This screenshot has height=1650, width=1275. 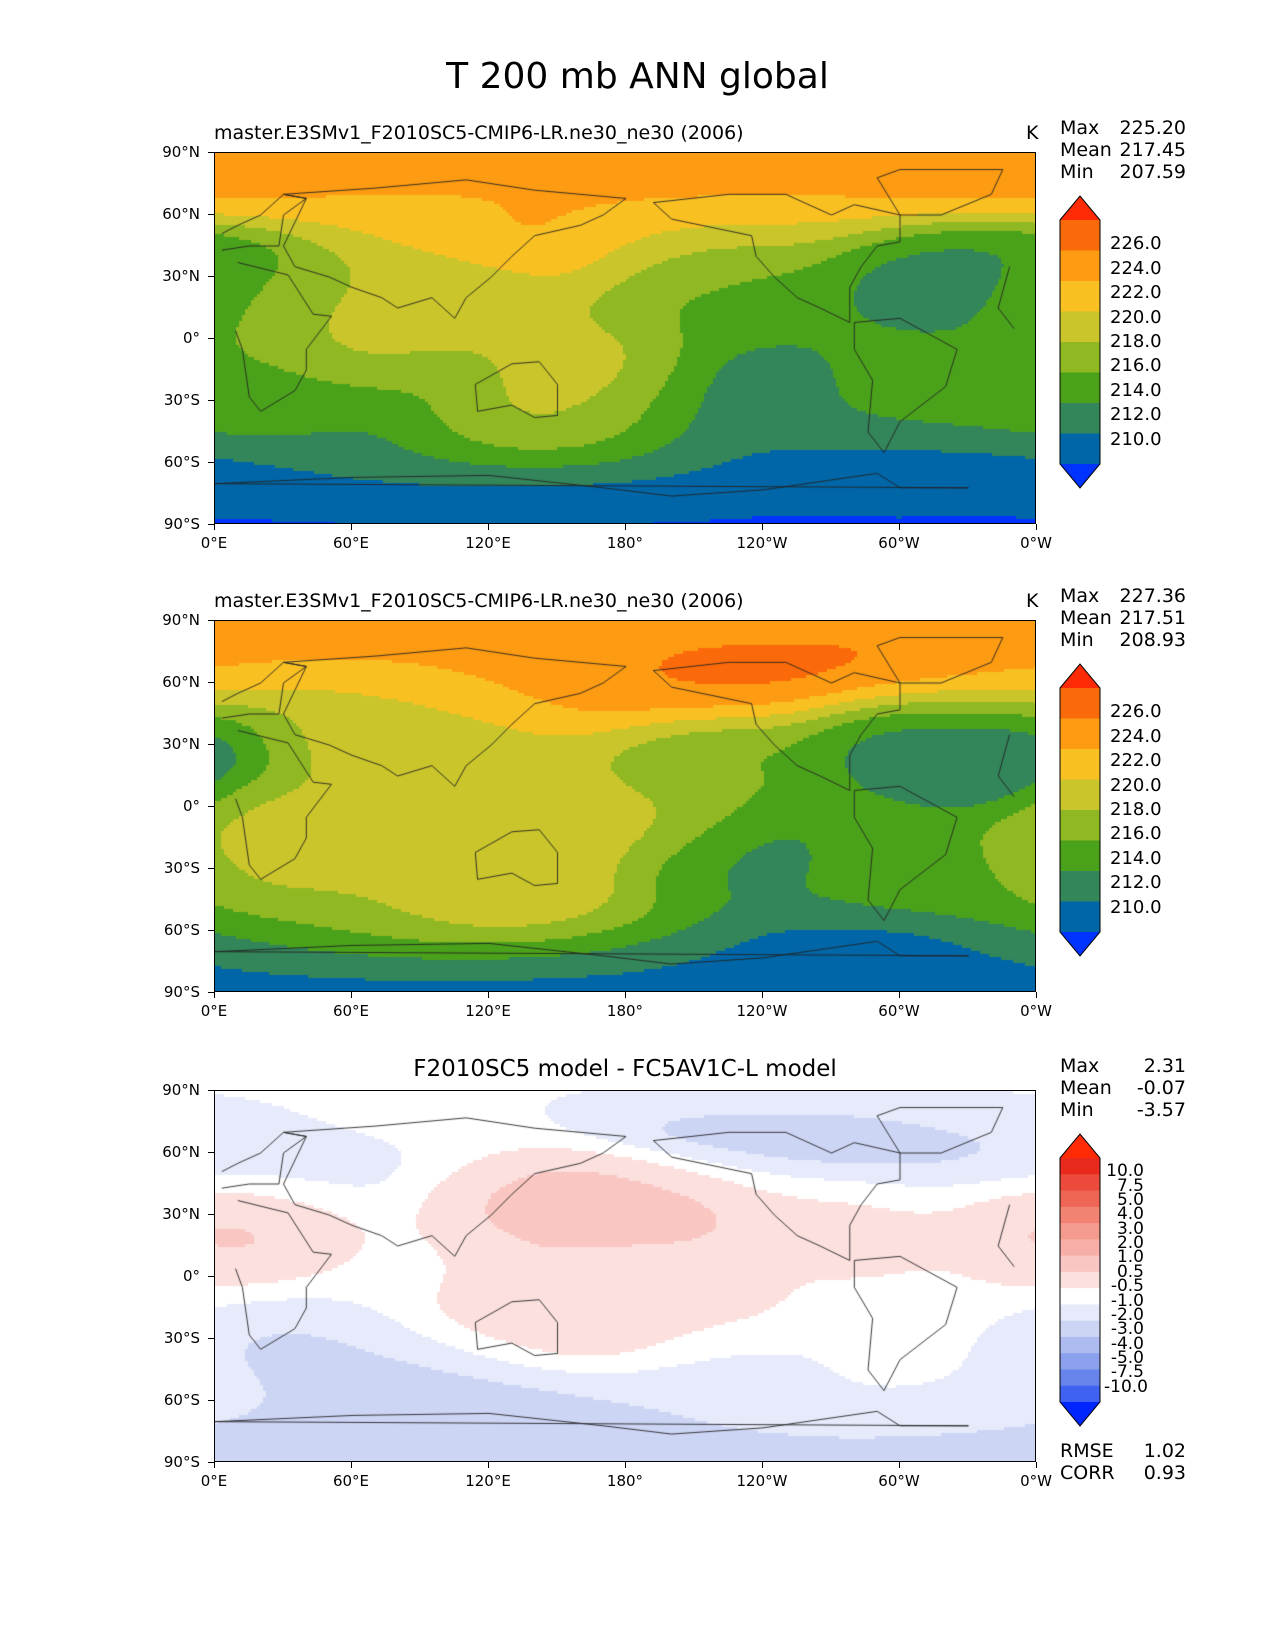 I want to click on colorbar-tick-label: 10.0, so click(x=1125, y=1171).